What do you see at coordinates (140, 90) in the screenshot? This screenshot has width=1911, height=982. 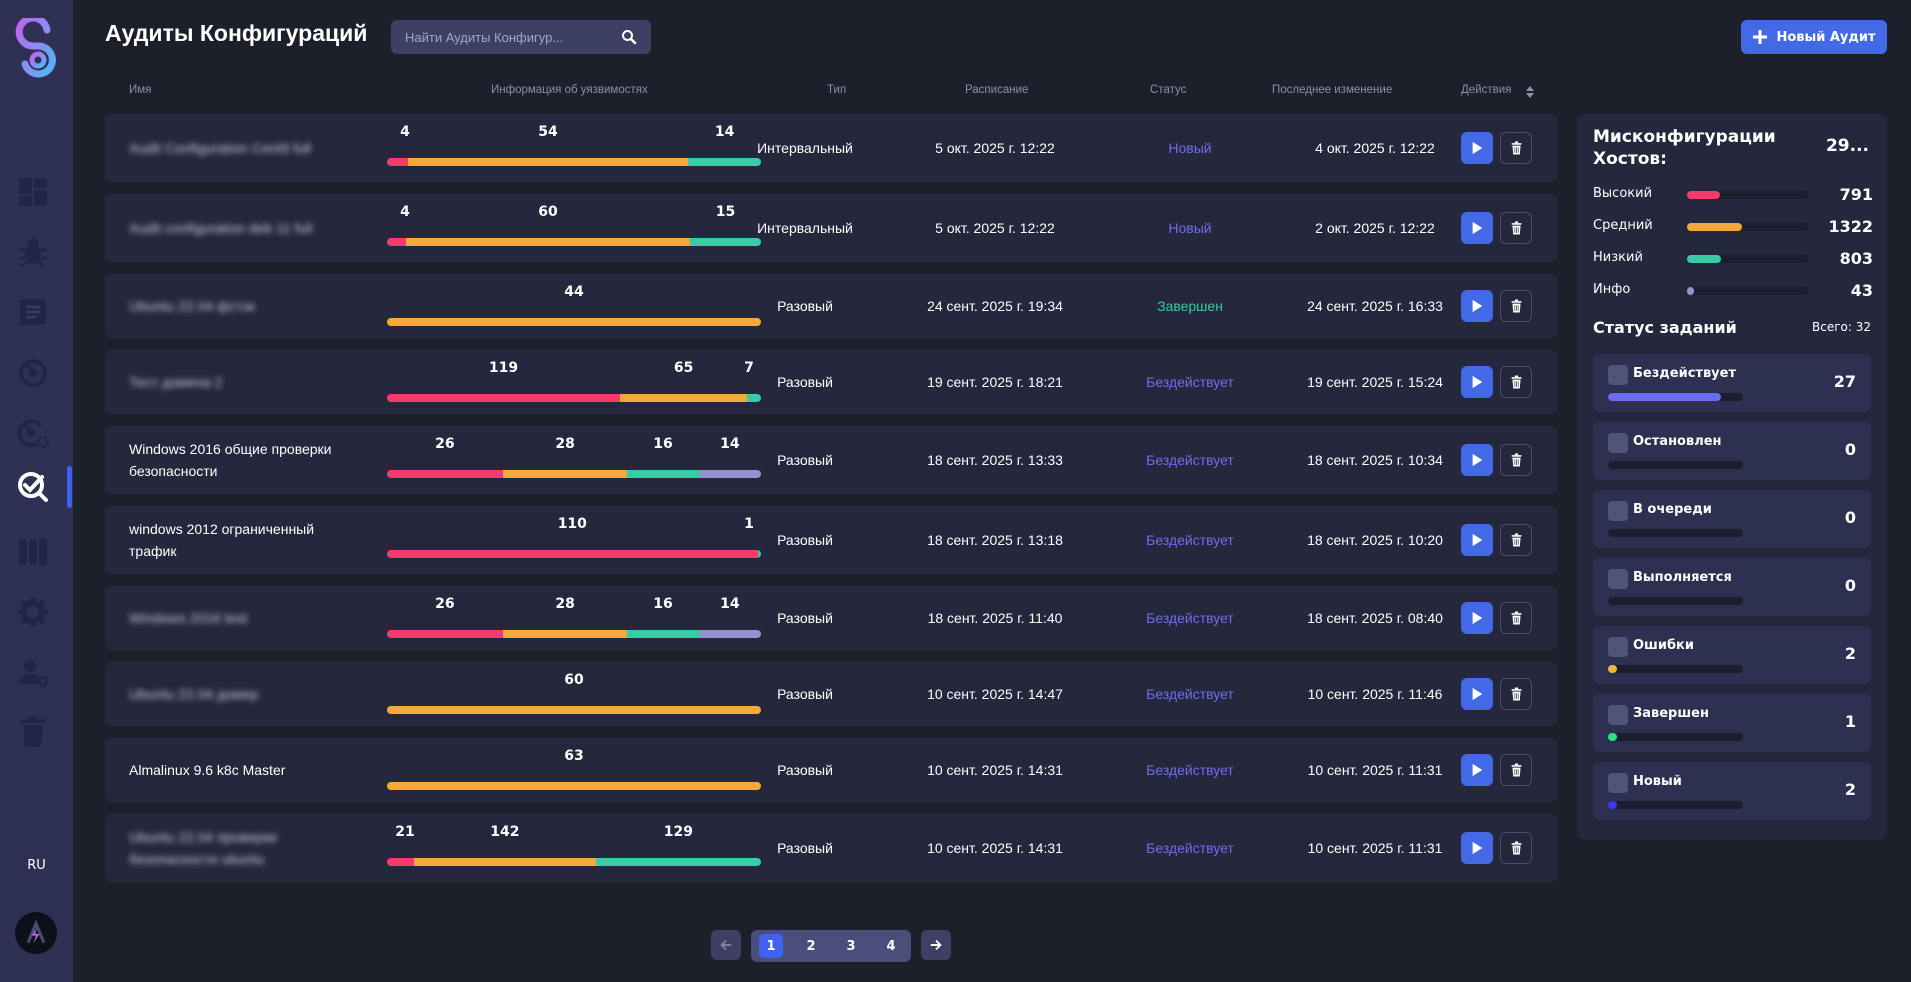 I see `column-name: Имя` at bounding box center [140, 90].